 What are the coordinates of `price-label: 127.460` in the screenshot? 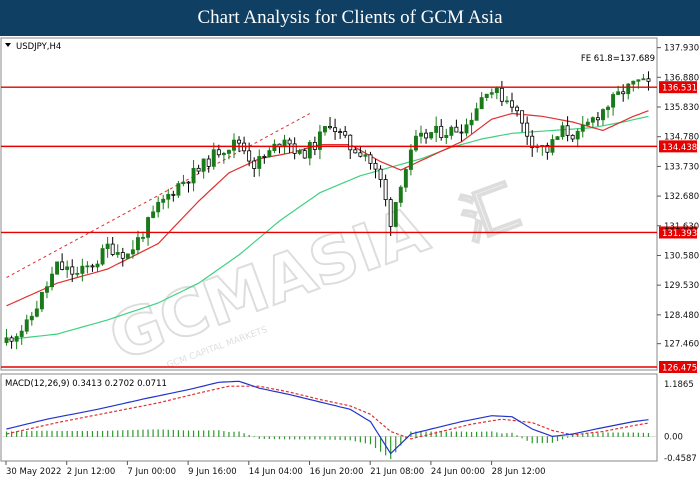 It's located at (681, 345).